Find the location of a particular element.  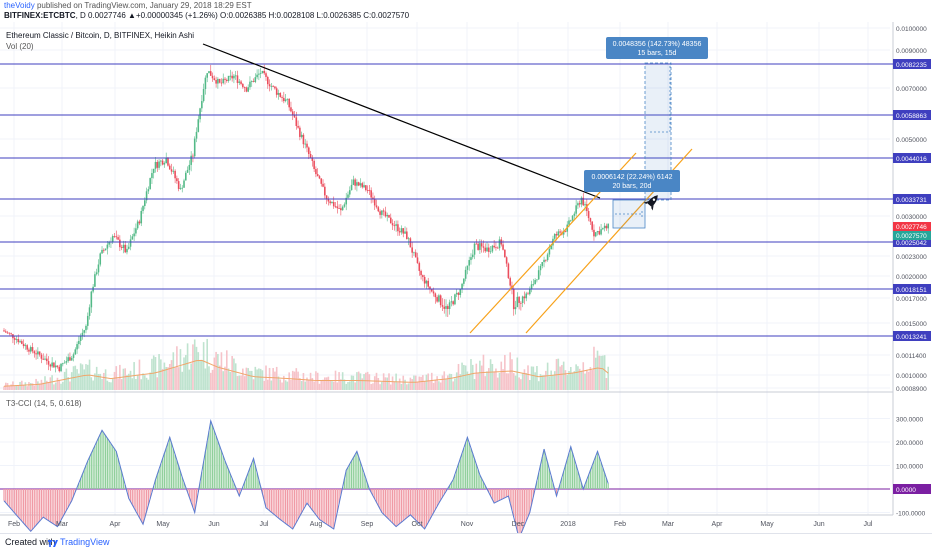

footer-created: Created with is located at coordinates (30, 542).